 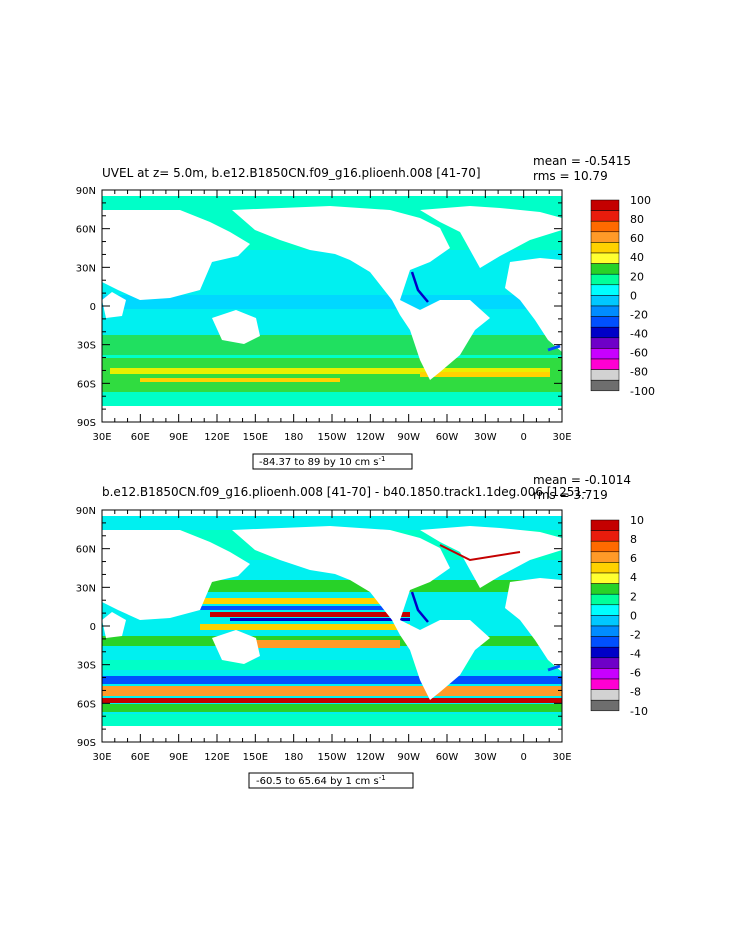 I want to click on colorbar-label: 80, so click(x=637, y=219).